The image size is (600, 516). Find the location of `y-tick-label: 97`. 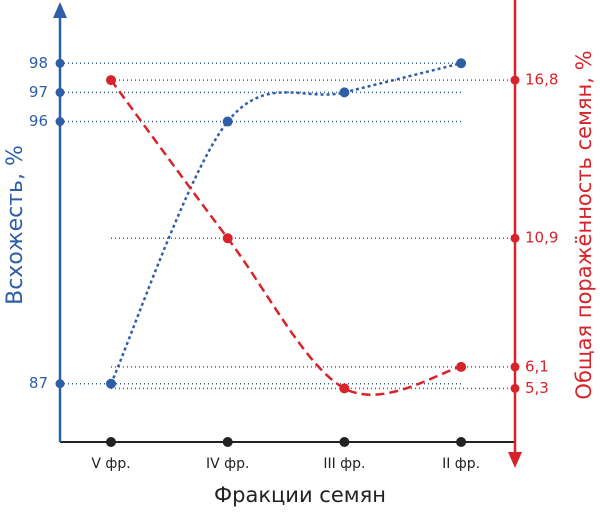

y-tick-label: 97 is located at coordinates (38, 92).